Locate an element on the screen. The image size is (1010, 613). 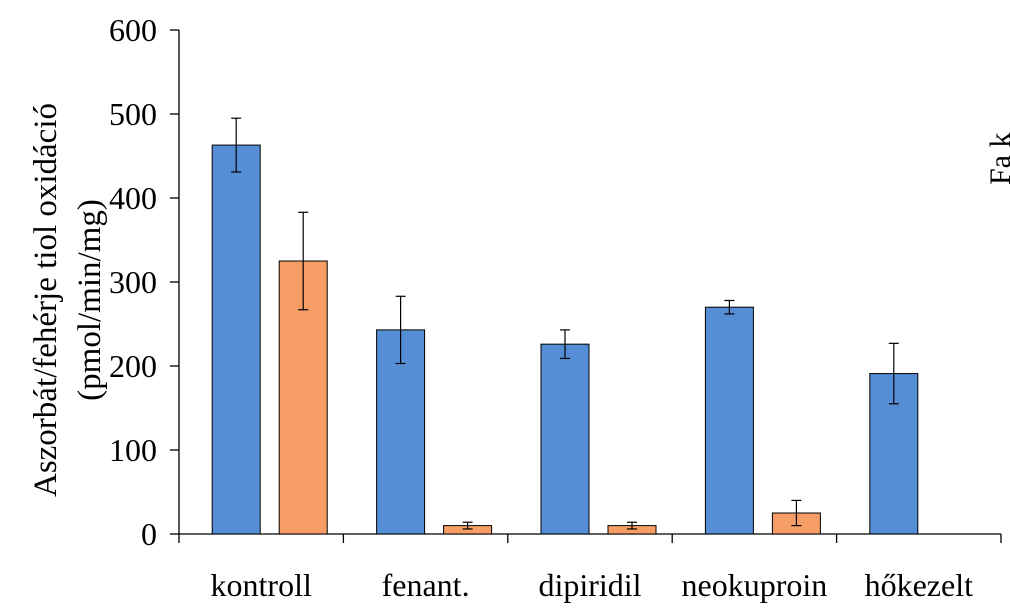
y-tick-label: 200 is located at coordinates (133, 366).